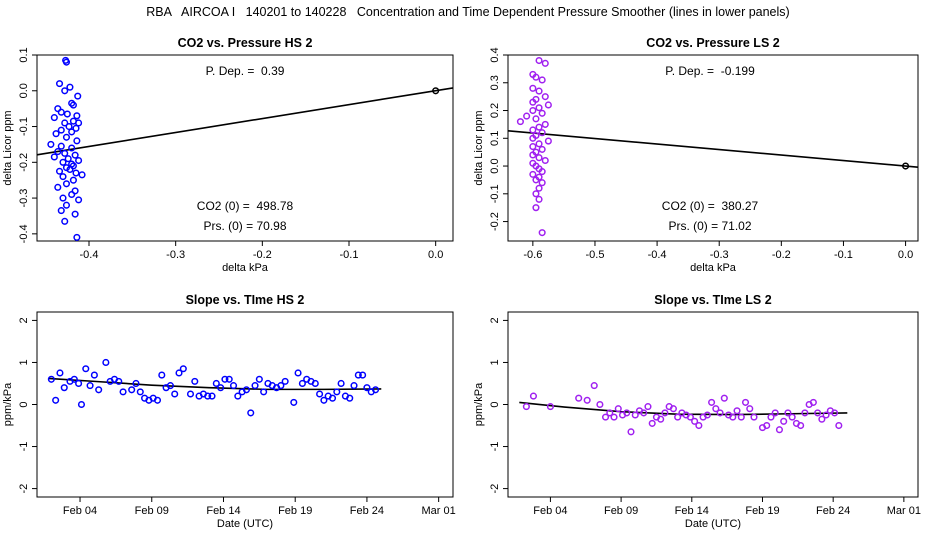 The height and width of the screenshot is (540, 936). I want to click on p3-y-tick-label: -2, so click(24, 489).